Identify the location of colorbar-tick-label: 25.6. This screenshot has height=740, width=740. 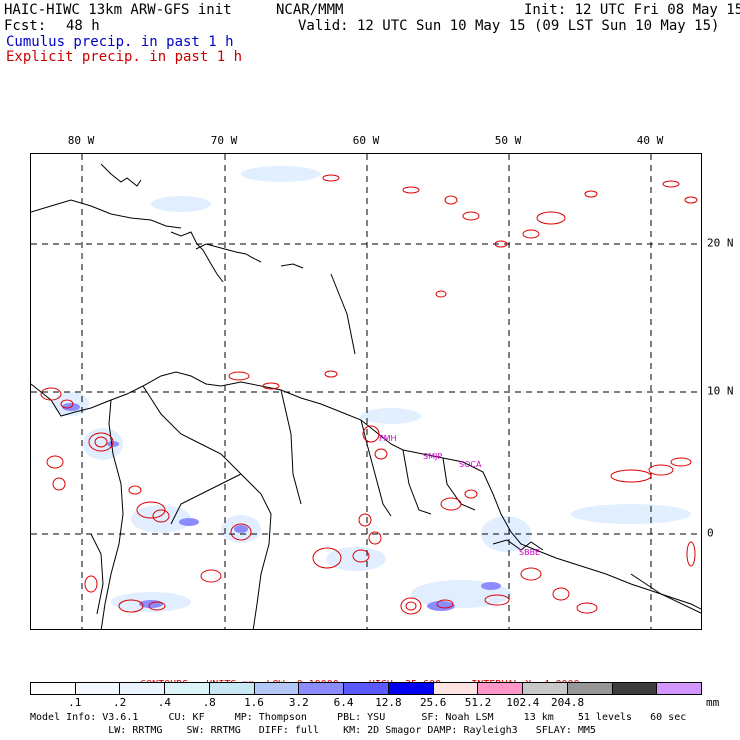
(433, 702).